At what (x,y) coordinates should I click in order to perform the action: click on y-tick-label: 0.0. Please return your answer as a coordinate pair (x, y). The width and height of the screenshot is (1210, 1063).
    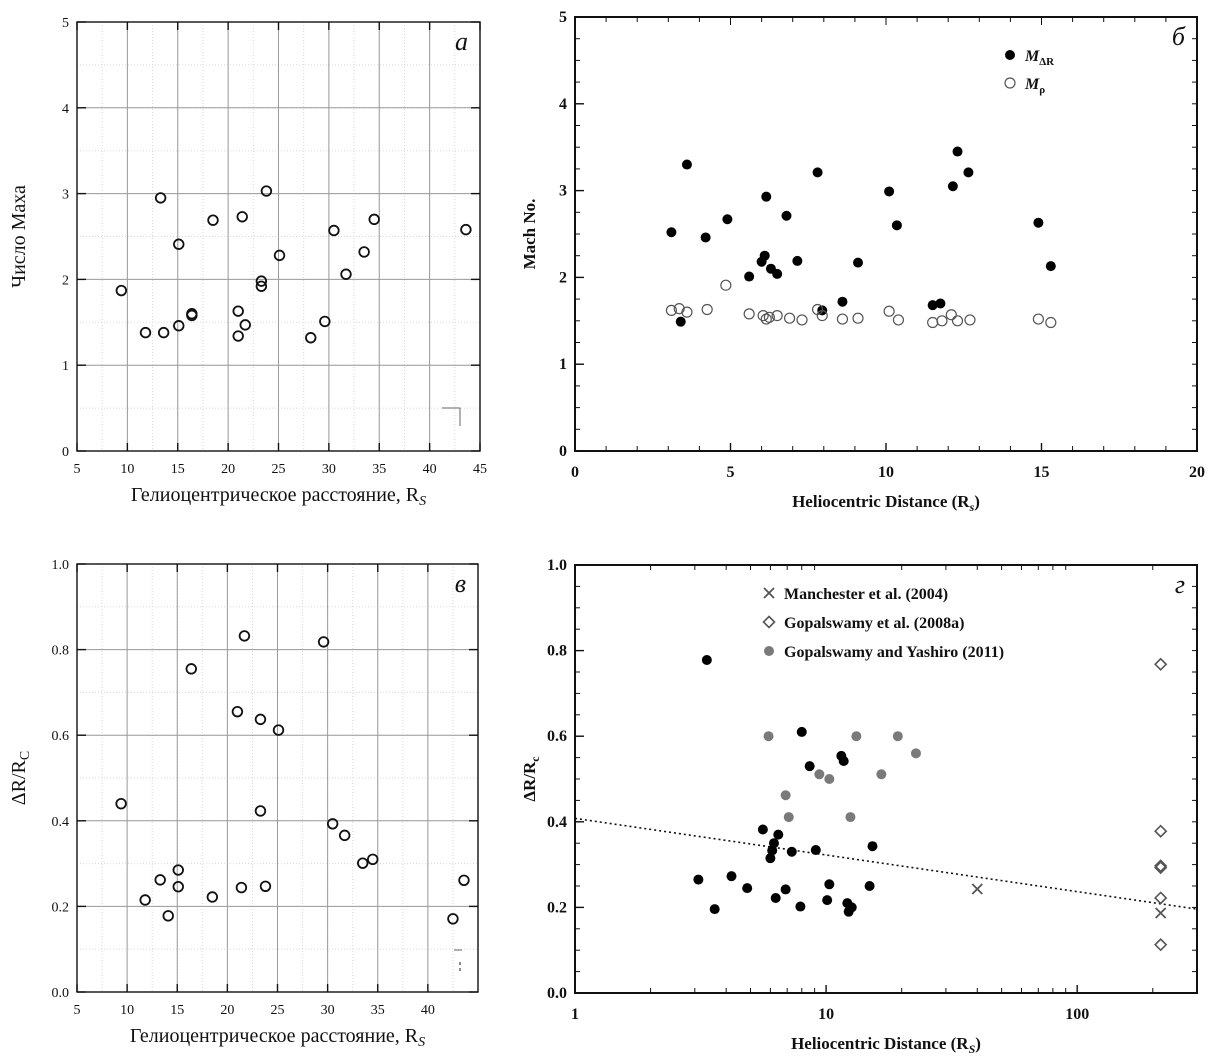
    Looking at the image, I should click on (557, 993).